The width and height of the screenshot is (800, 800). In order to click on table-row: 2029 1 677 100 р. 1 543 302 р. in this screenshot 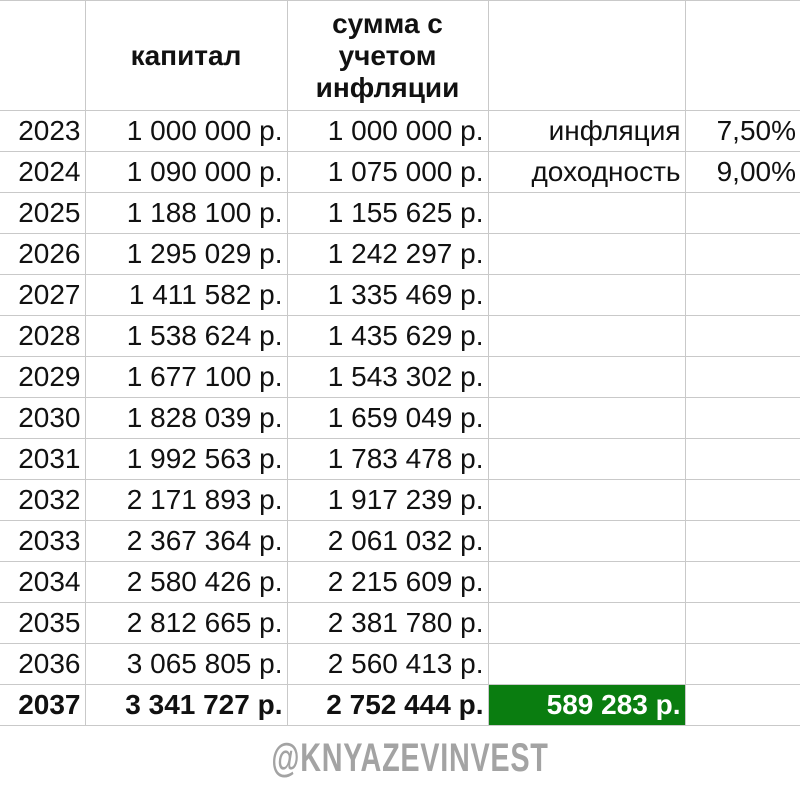, I will do `click(400, 377)`.